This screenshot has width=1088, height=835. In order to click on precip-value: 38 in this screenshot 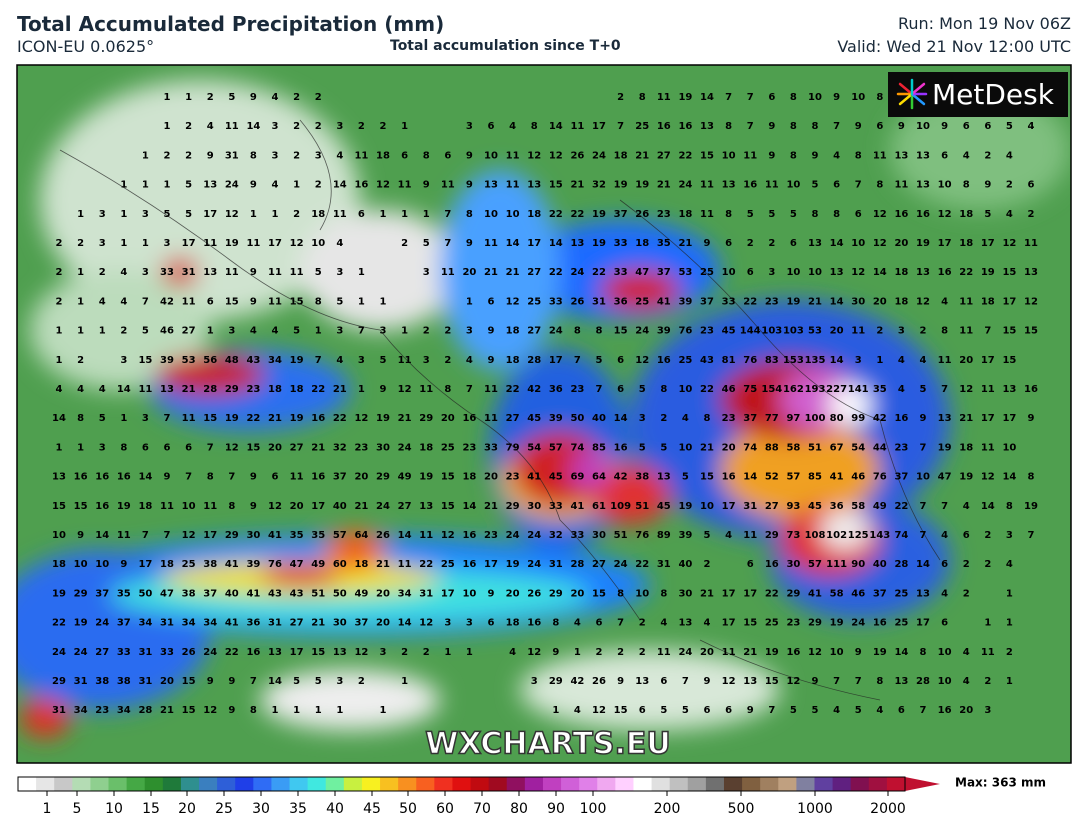, I will do `click(189, 593)`.